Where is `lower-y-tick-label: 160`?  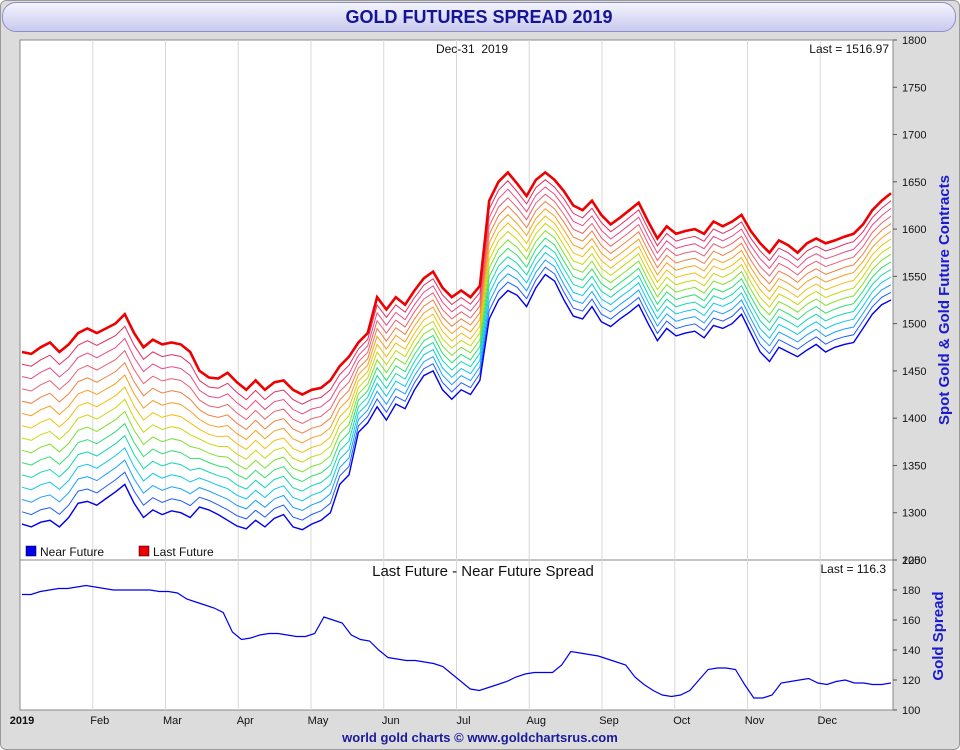 lower-y-tick-label: 160 is located at coordinates (911, 621).